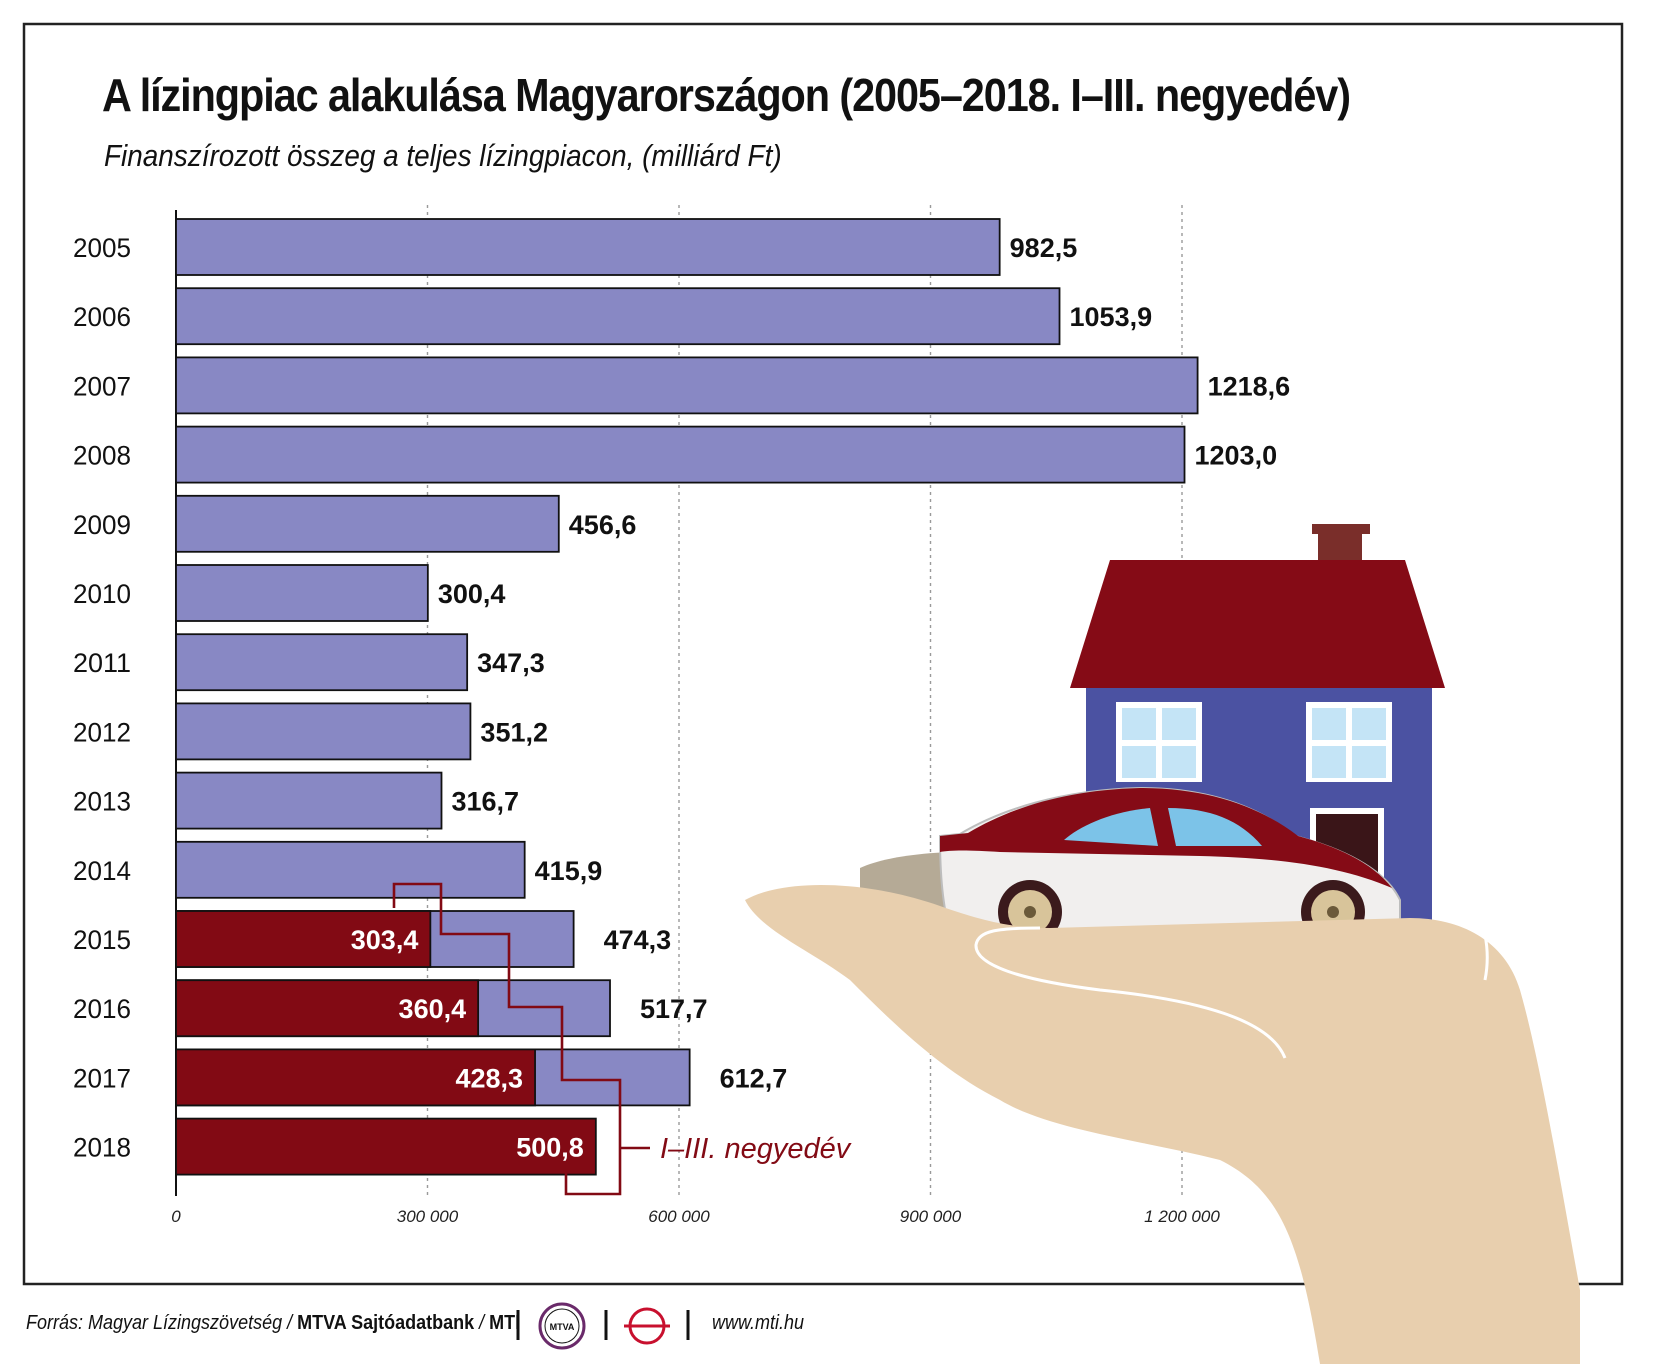  What do you see at coordinates (1236, 456) in the screenshot?
I see `data-label-full-year: 1203,0` at bounding box center [1236, 456].